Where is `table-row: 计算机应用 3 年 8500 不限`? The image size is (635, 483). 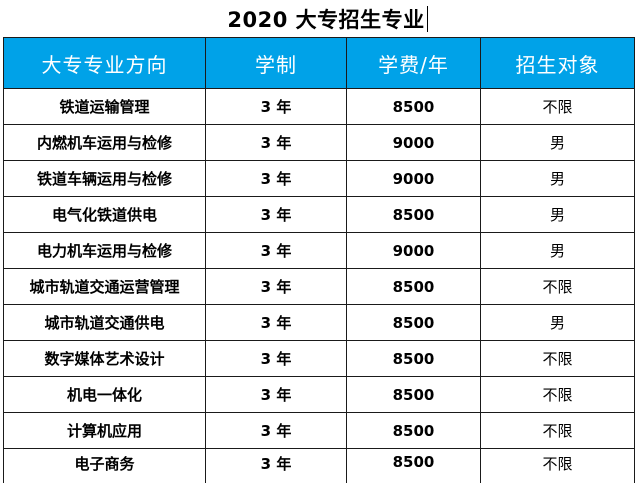 table-row: 计算机应用 3 年 8500 不限 is located at coordinates (319, 430).